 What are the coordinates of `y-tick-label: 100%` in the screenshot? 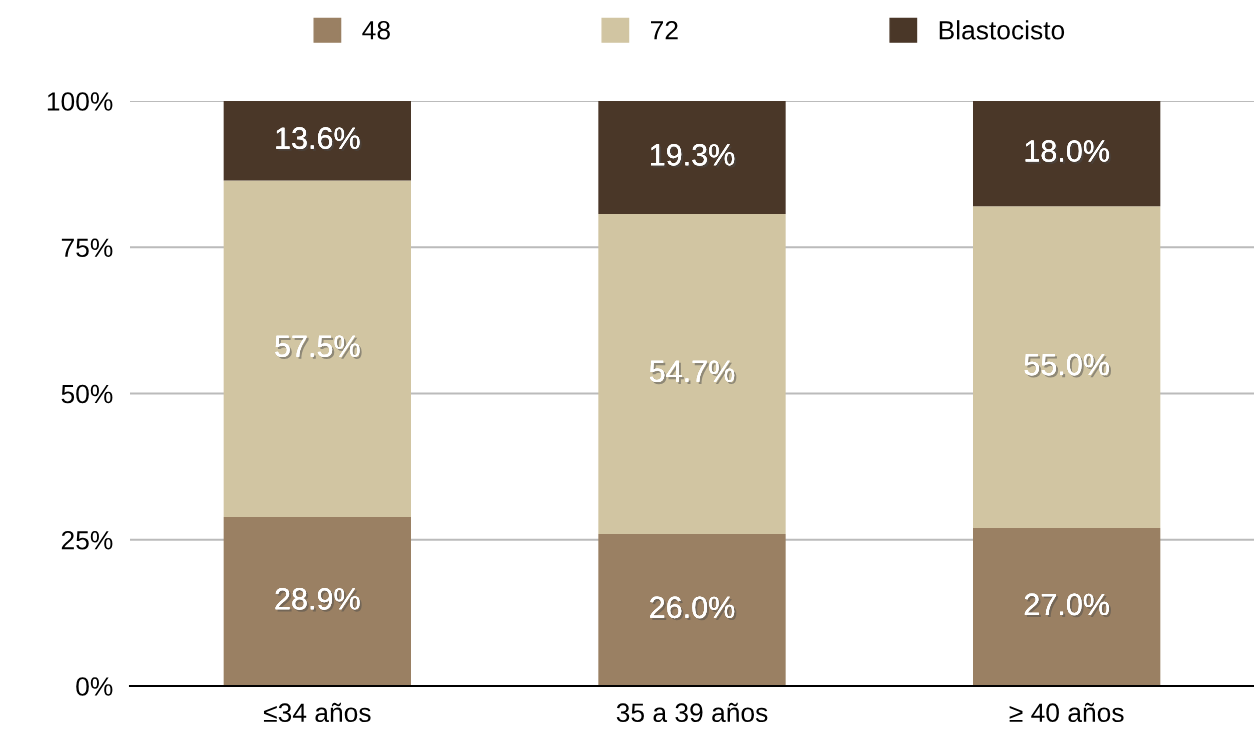 It's located at (80, 101).